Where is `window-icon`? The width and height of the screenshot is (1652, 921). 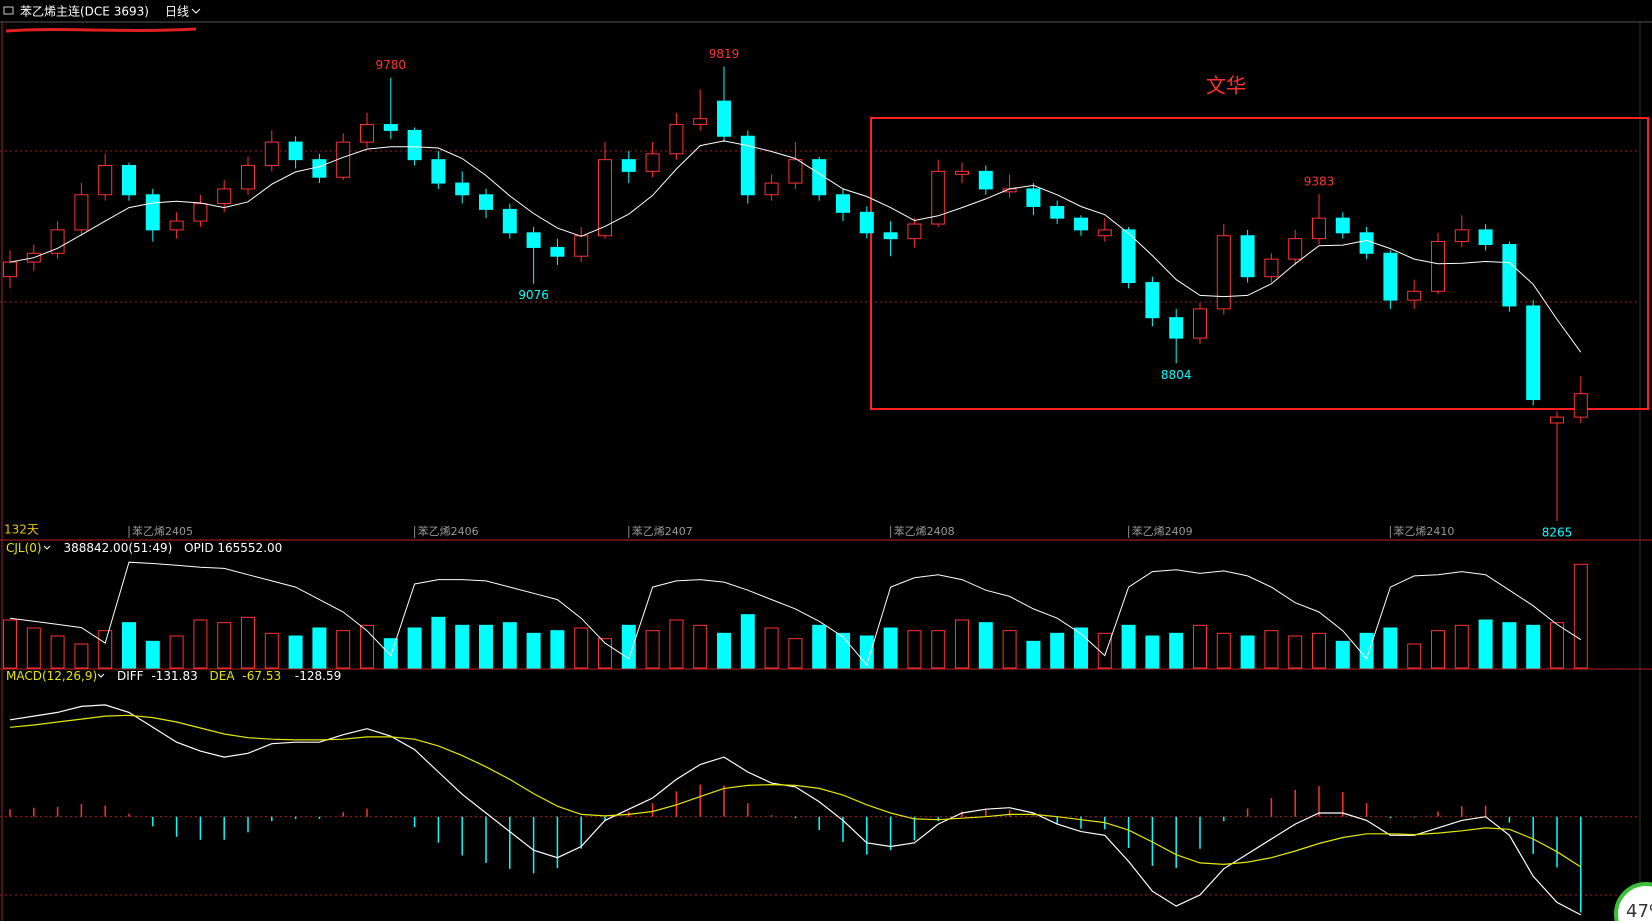 window-icon is located at coordinates (8, 10).